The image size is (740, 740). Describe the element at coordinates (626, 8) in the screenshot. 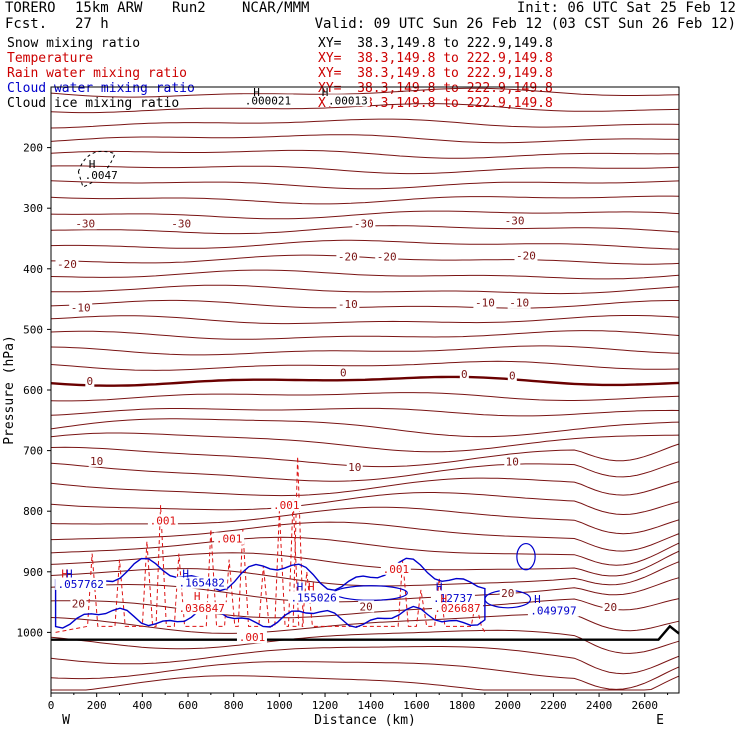

I see `init-time: Init: 06 UTC Sat 25 Feb 12` at that location.